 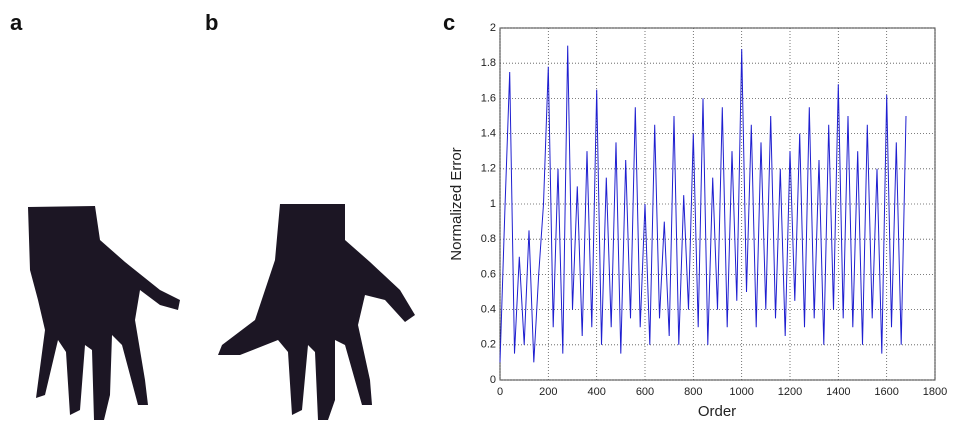 What do you see at coordinates (488, 274) in the screenshot?
I see `y-tick-label: 0.6` at bounding box center [488, 274].